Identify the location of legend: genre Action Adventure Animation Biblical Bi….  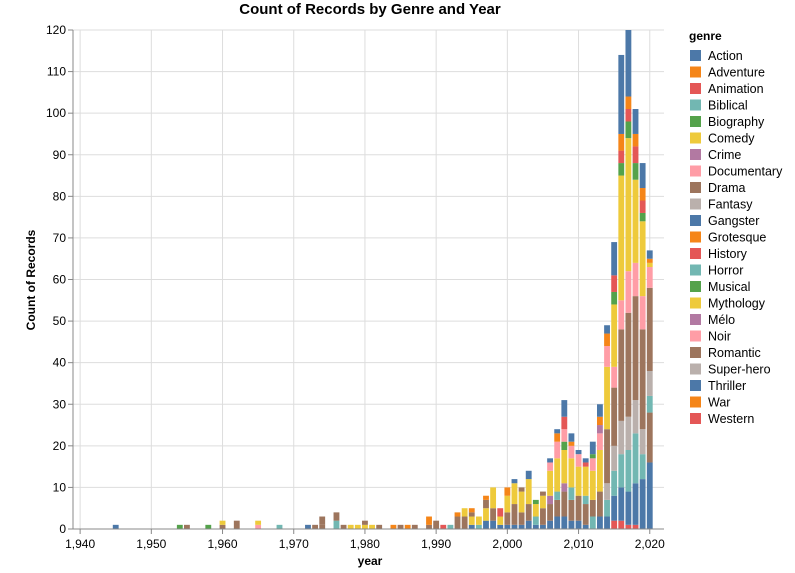
(736, 227).